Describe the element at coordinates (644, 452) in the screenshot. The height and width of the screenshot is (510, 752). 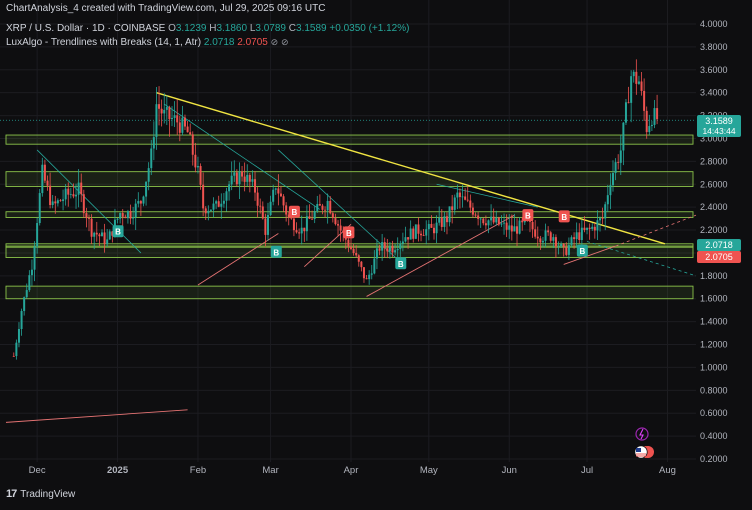
I see `us-flag-icon` at that location.